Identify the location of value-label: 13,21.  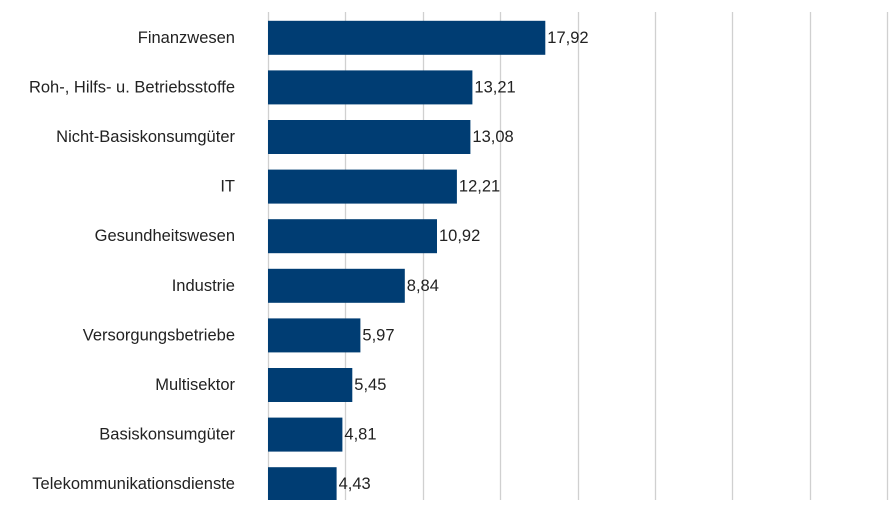
(494, 87).